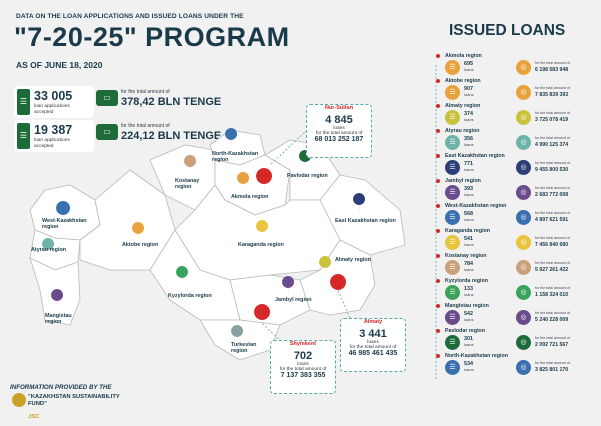  I want to click on issued-amount-label: for the total amount of, so click(145, 126).